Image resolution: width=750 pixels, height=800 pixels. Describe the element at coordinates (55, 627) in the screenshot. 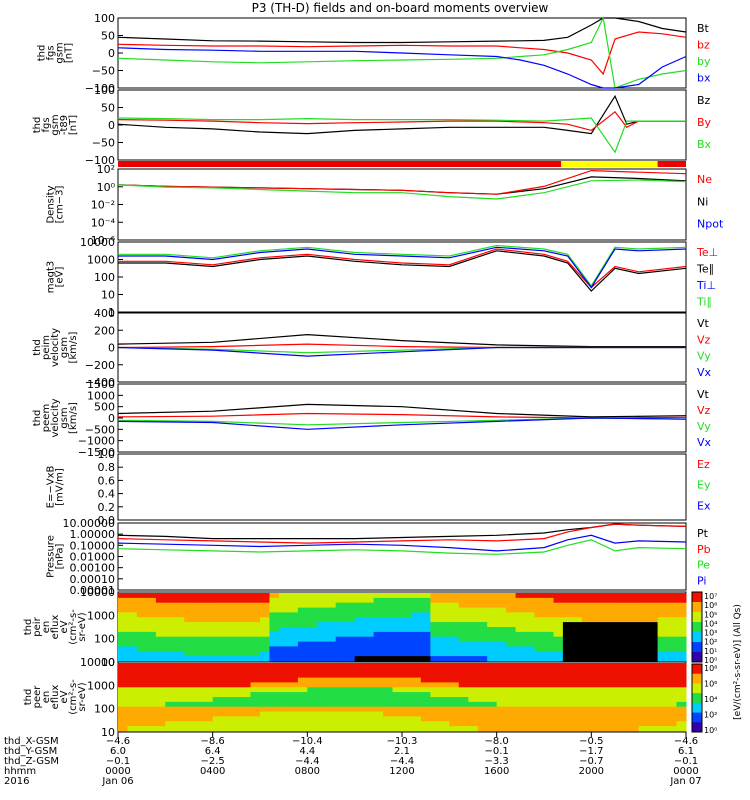

I see `ylabel-line: eflux` at that location.